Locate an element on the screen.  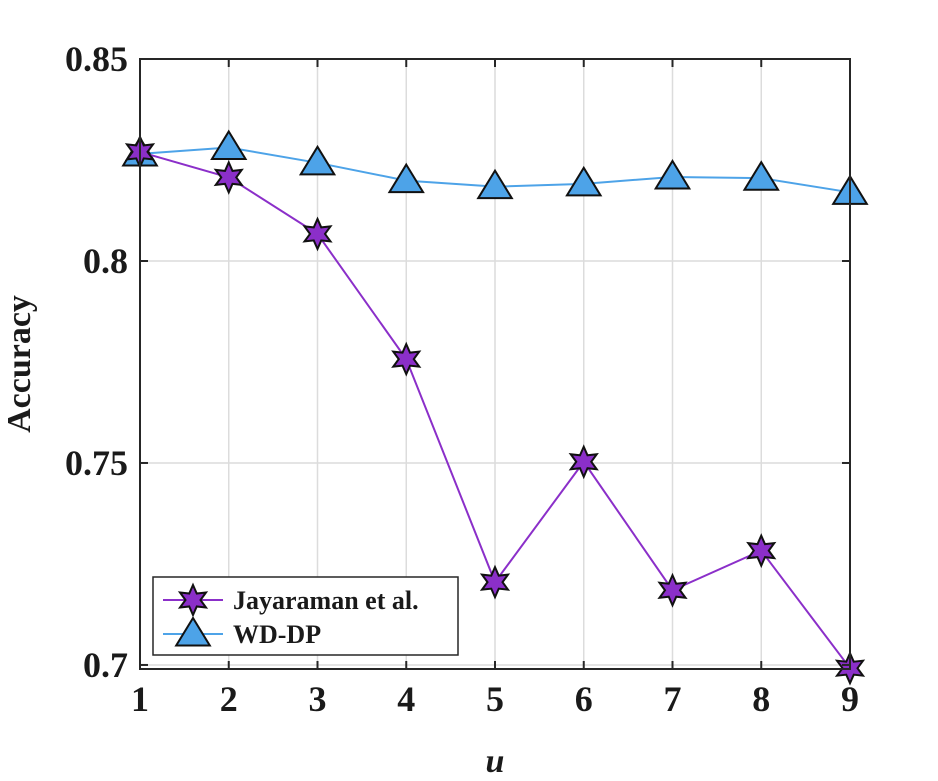
y-axis-label: Accuracy is located at coordinates (19, 364).